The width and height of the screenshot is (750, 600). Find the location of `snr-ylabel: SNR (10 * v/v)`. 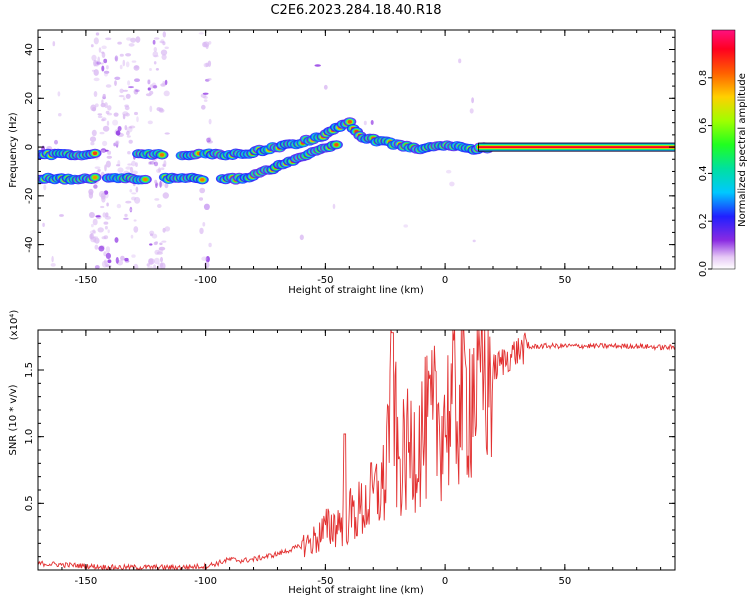

snr-ylabel: SNR (10 * v/v) is located at coordinates (13, 419).